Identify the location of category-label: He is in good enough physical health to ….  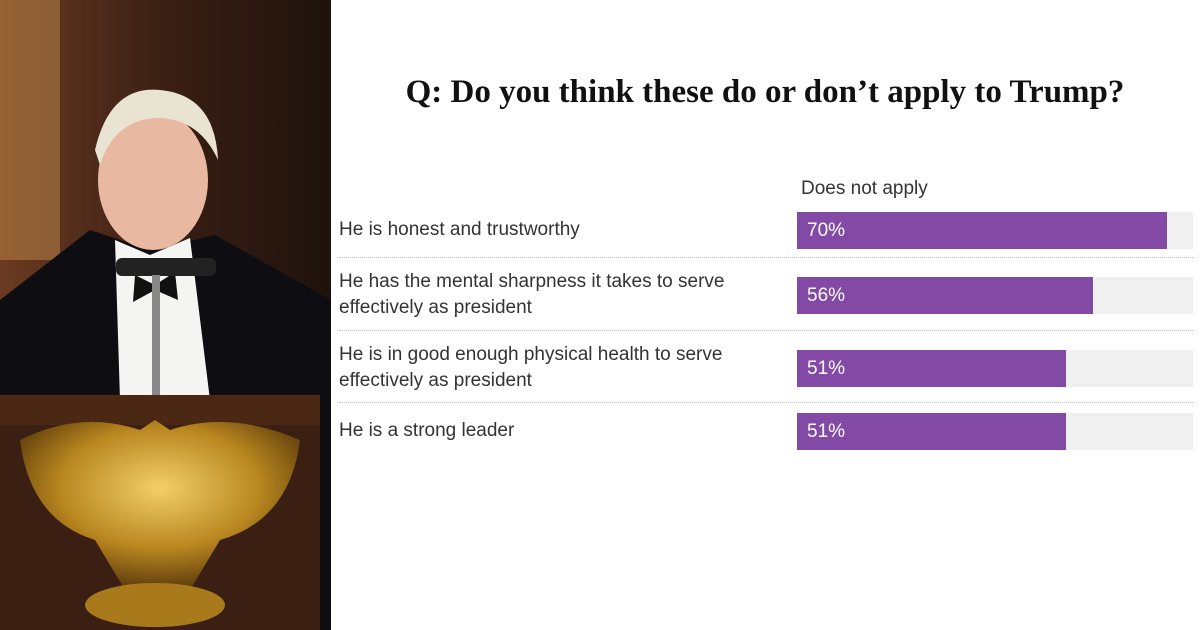
(531, 367).